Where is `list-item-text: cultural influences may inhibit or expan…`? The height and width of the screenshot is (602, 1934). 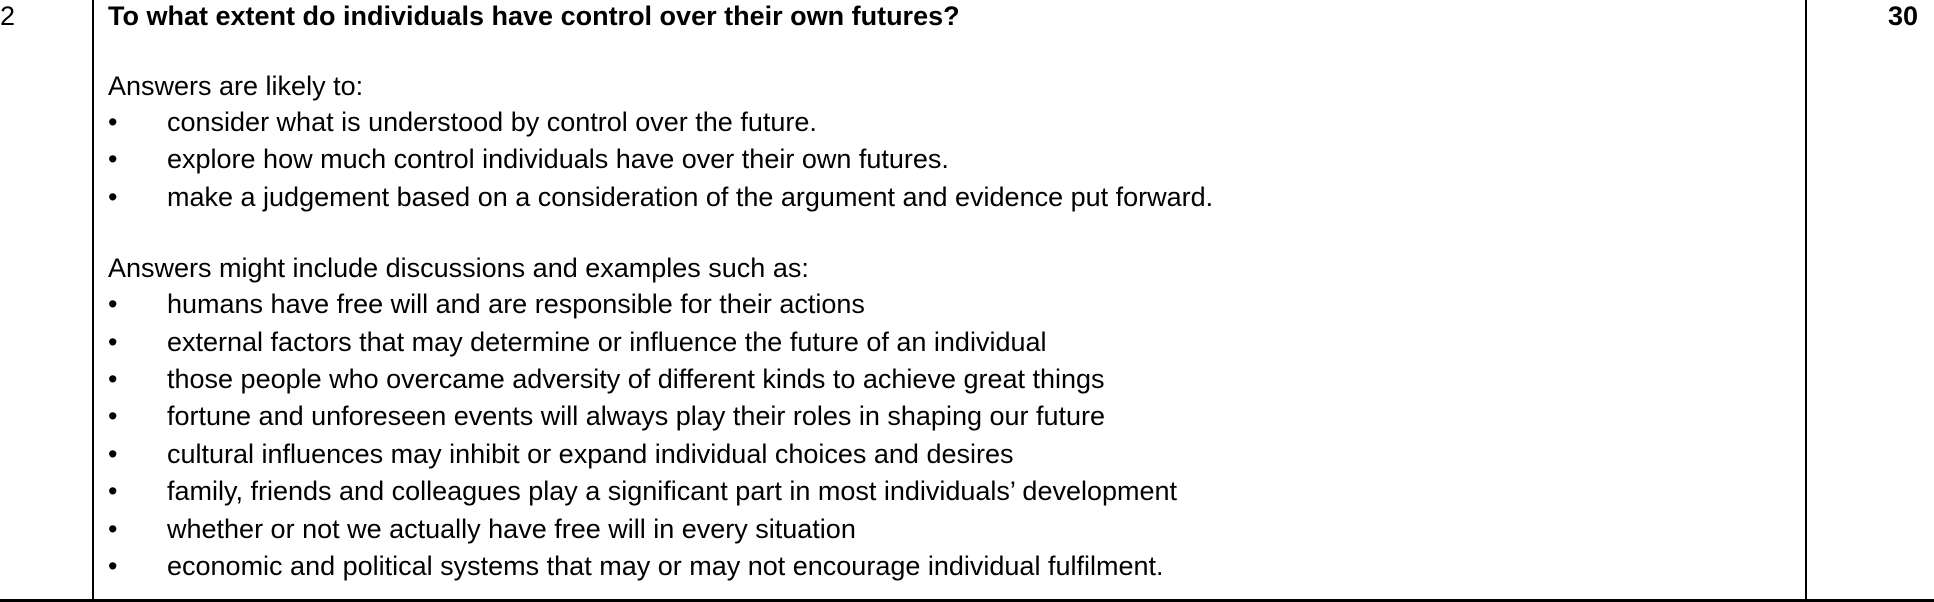
list-item-text: cultural influences may inhibit or expan… is located at coordinates (590, 453).